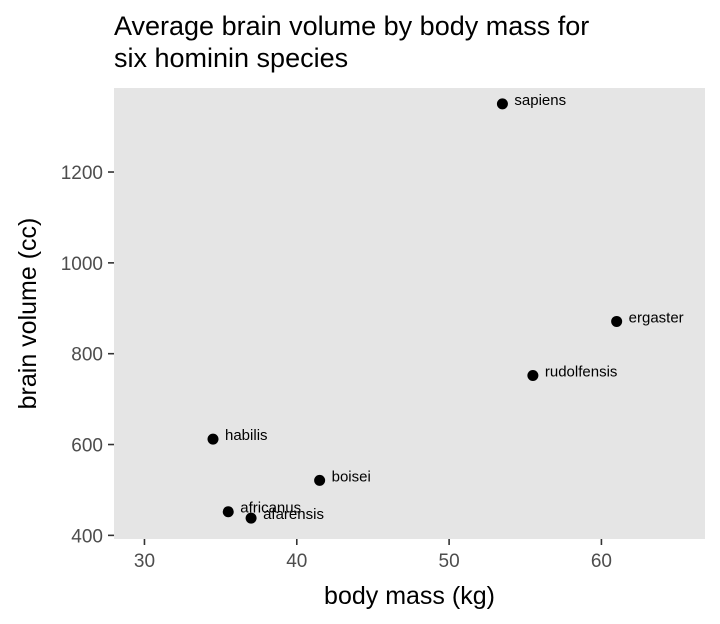 This screenshot has width=720, height=624. What do you see at coordinates (231, 58) in the screenshot?
I see `chart-title-line-2: six hominin species` at bounding box center [231, 58].